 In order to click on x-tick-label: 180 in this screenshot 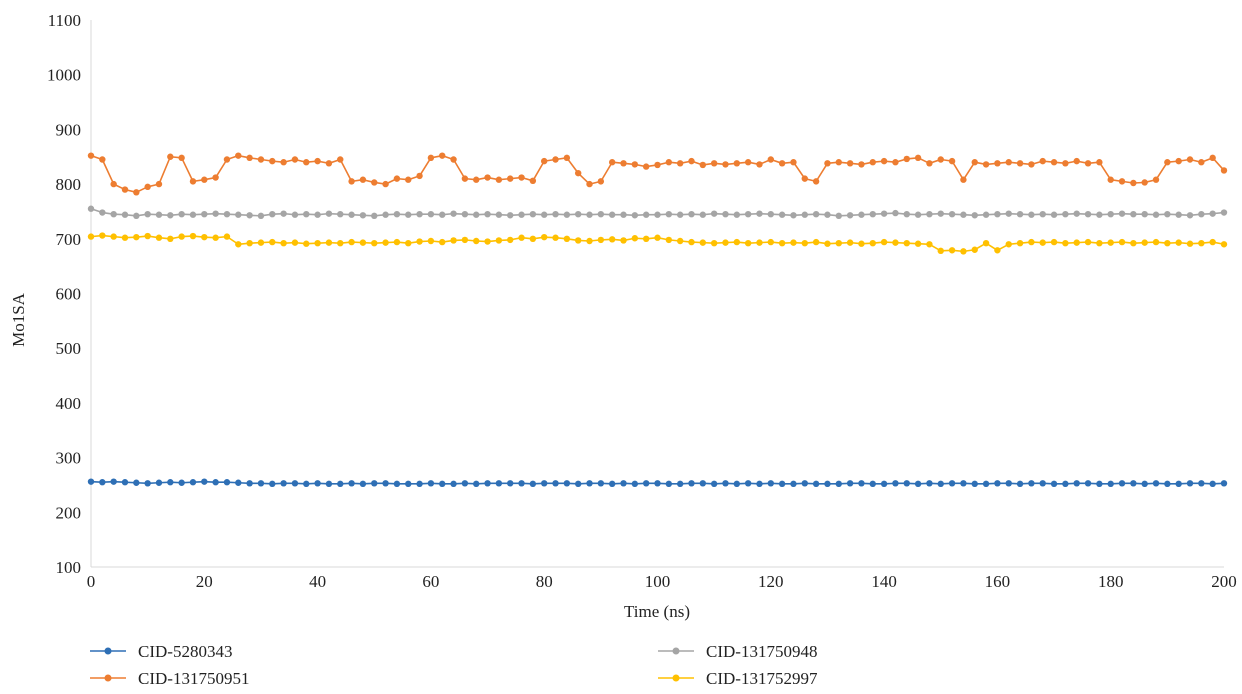, I will do `click(1111, 581)`.